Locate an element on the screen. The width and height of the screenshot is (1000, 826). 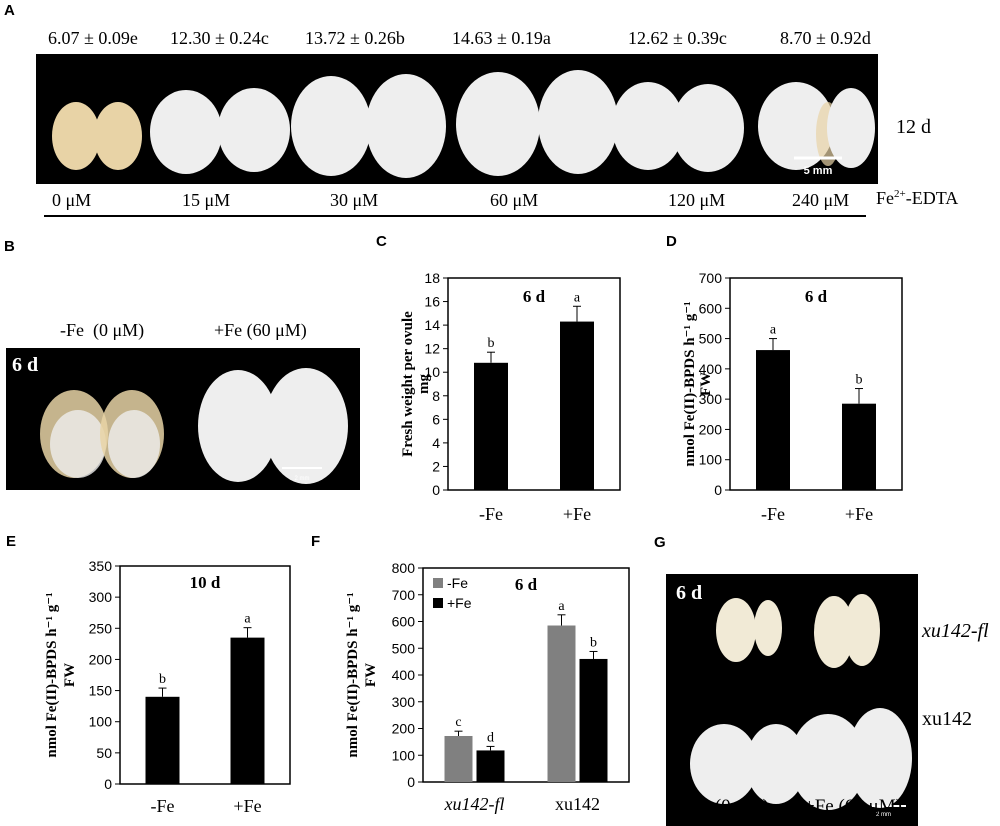
y-tick-label: 100 is located at coordinates (101, 722).